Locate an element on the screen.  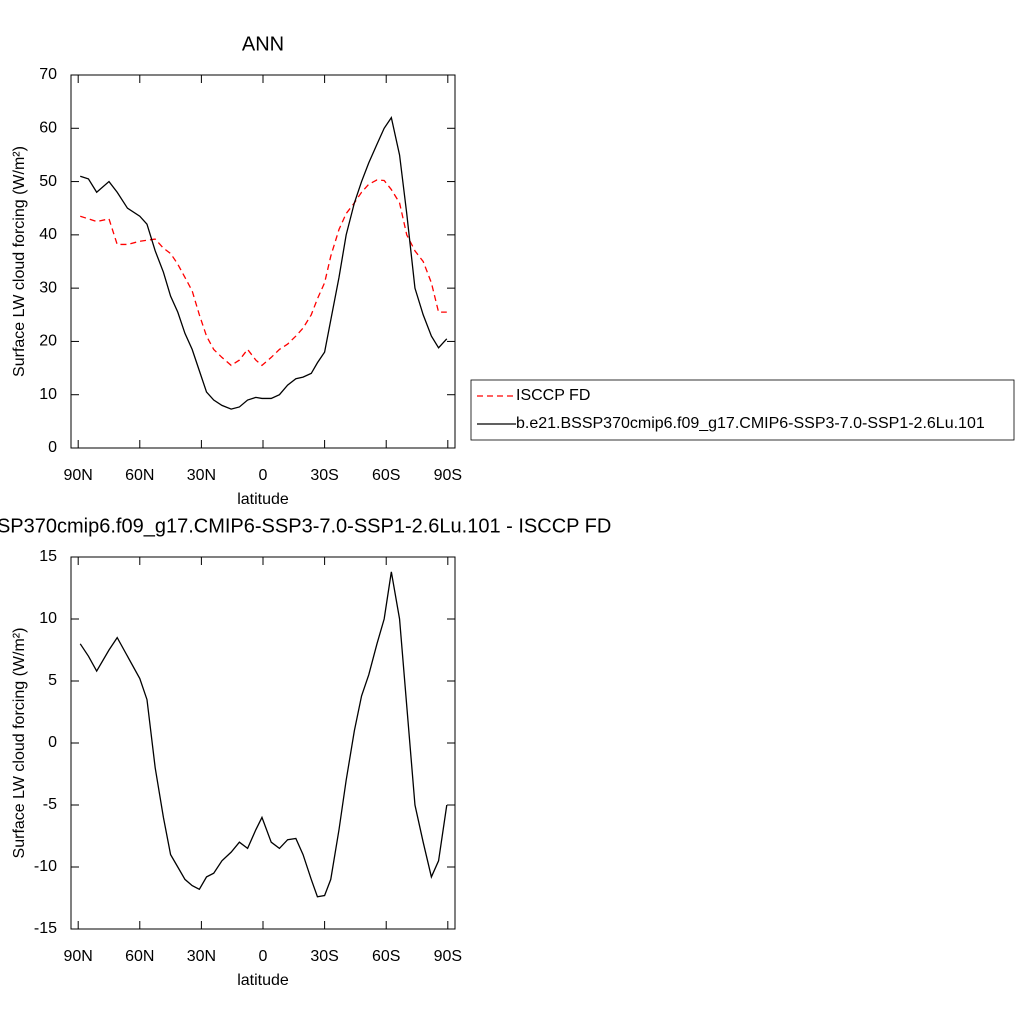
legend-label: ISCCP FD is located at coordinates (553, 395).